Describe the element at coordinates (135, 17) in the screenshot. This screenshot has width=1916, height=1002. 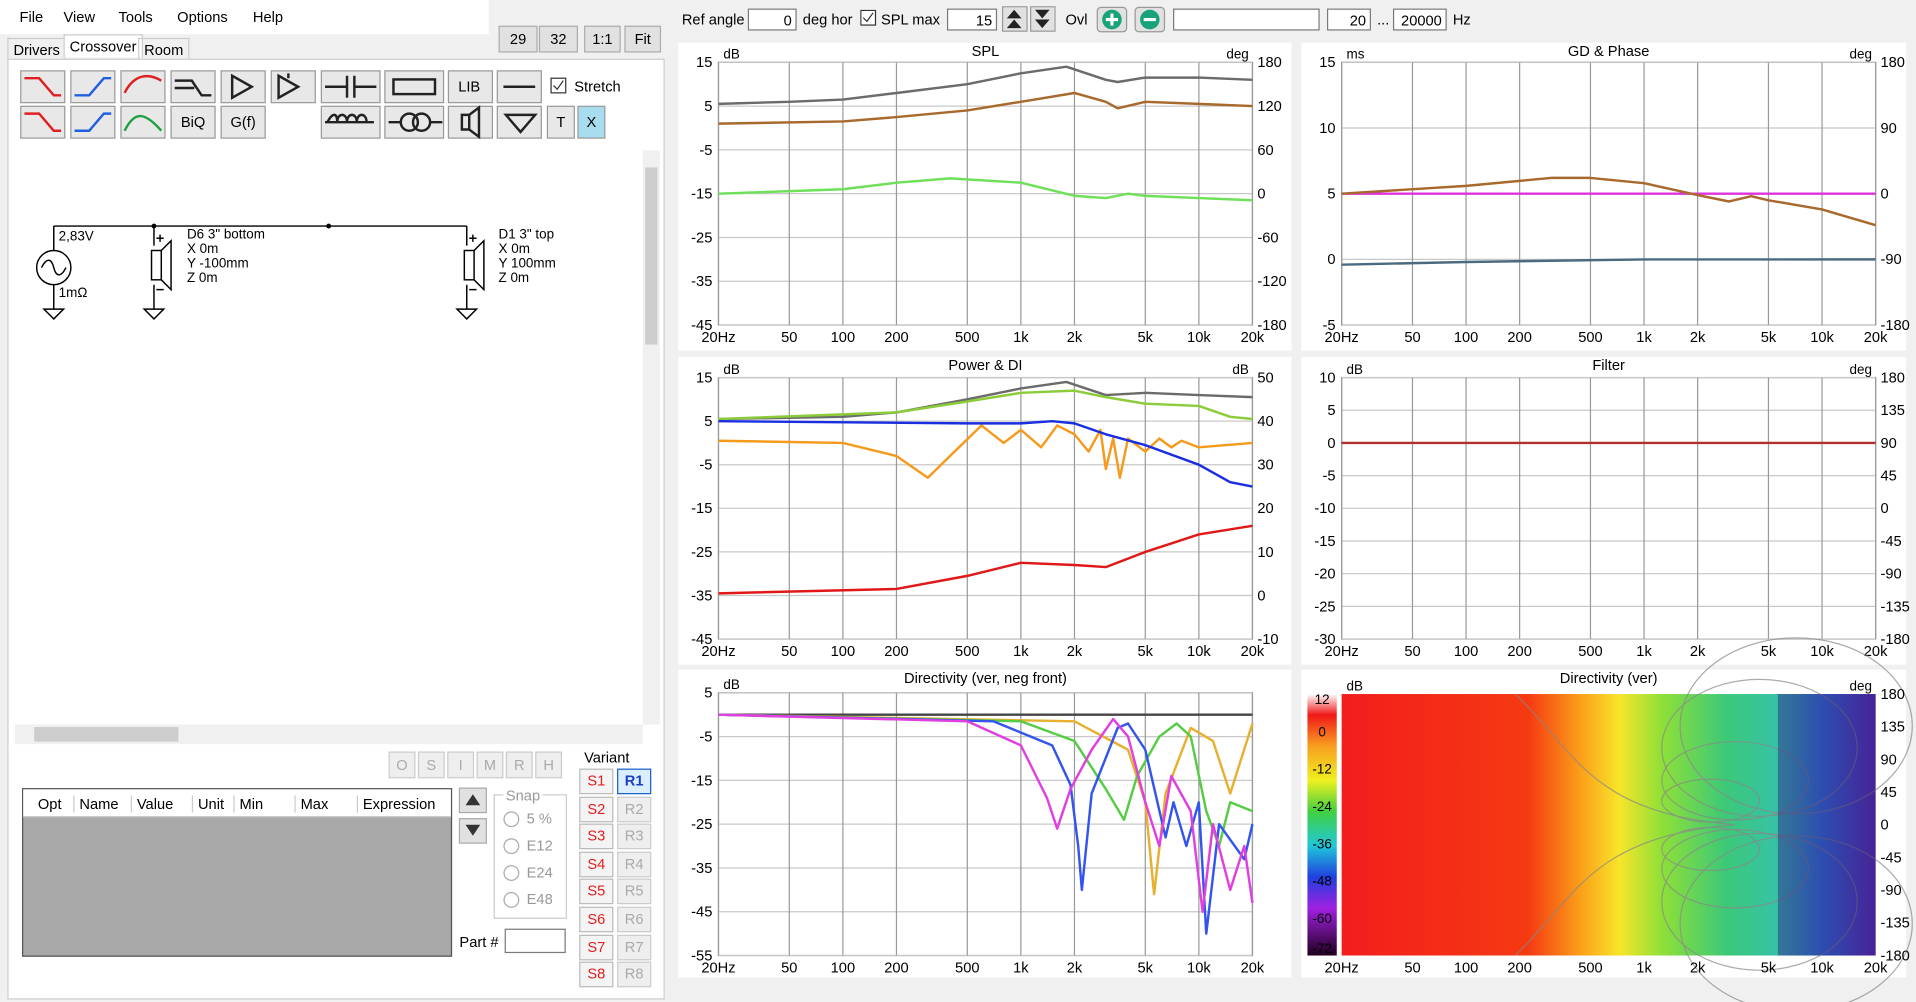
I see `menu-item: Tools` at that location.